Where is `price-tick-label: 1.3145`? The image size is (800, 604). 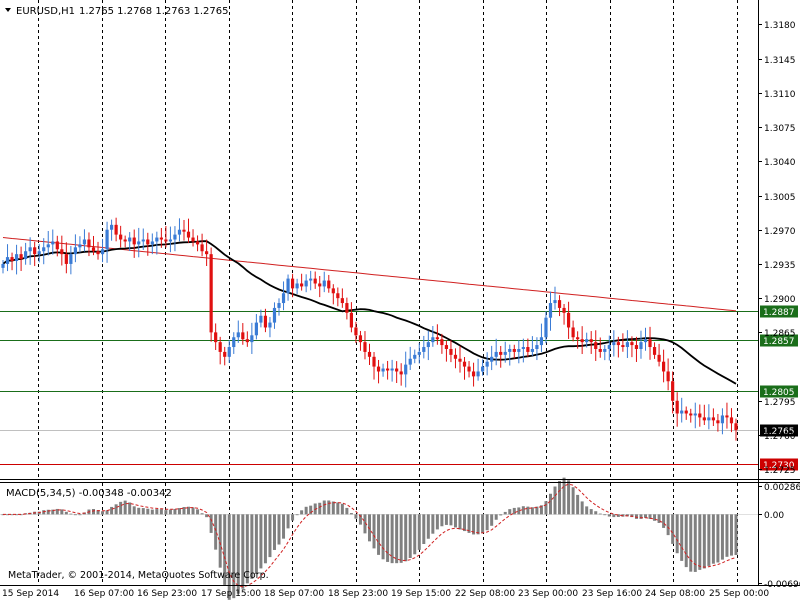
price-tick-label: 1.3145 is located at coordinates (780, 61).